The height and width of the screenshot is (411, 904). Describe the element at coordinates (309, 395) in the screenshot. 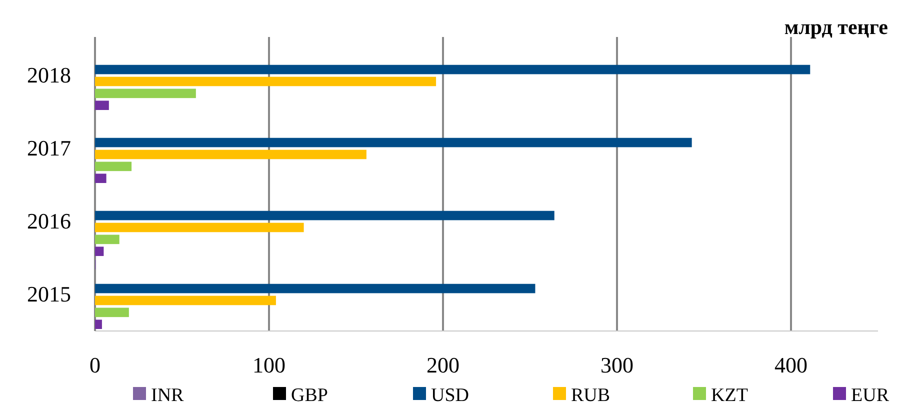

I see `legend-label: GBP` at that location.